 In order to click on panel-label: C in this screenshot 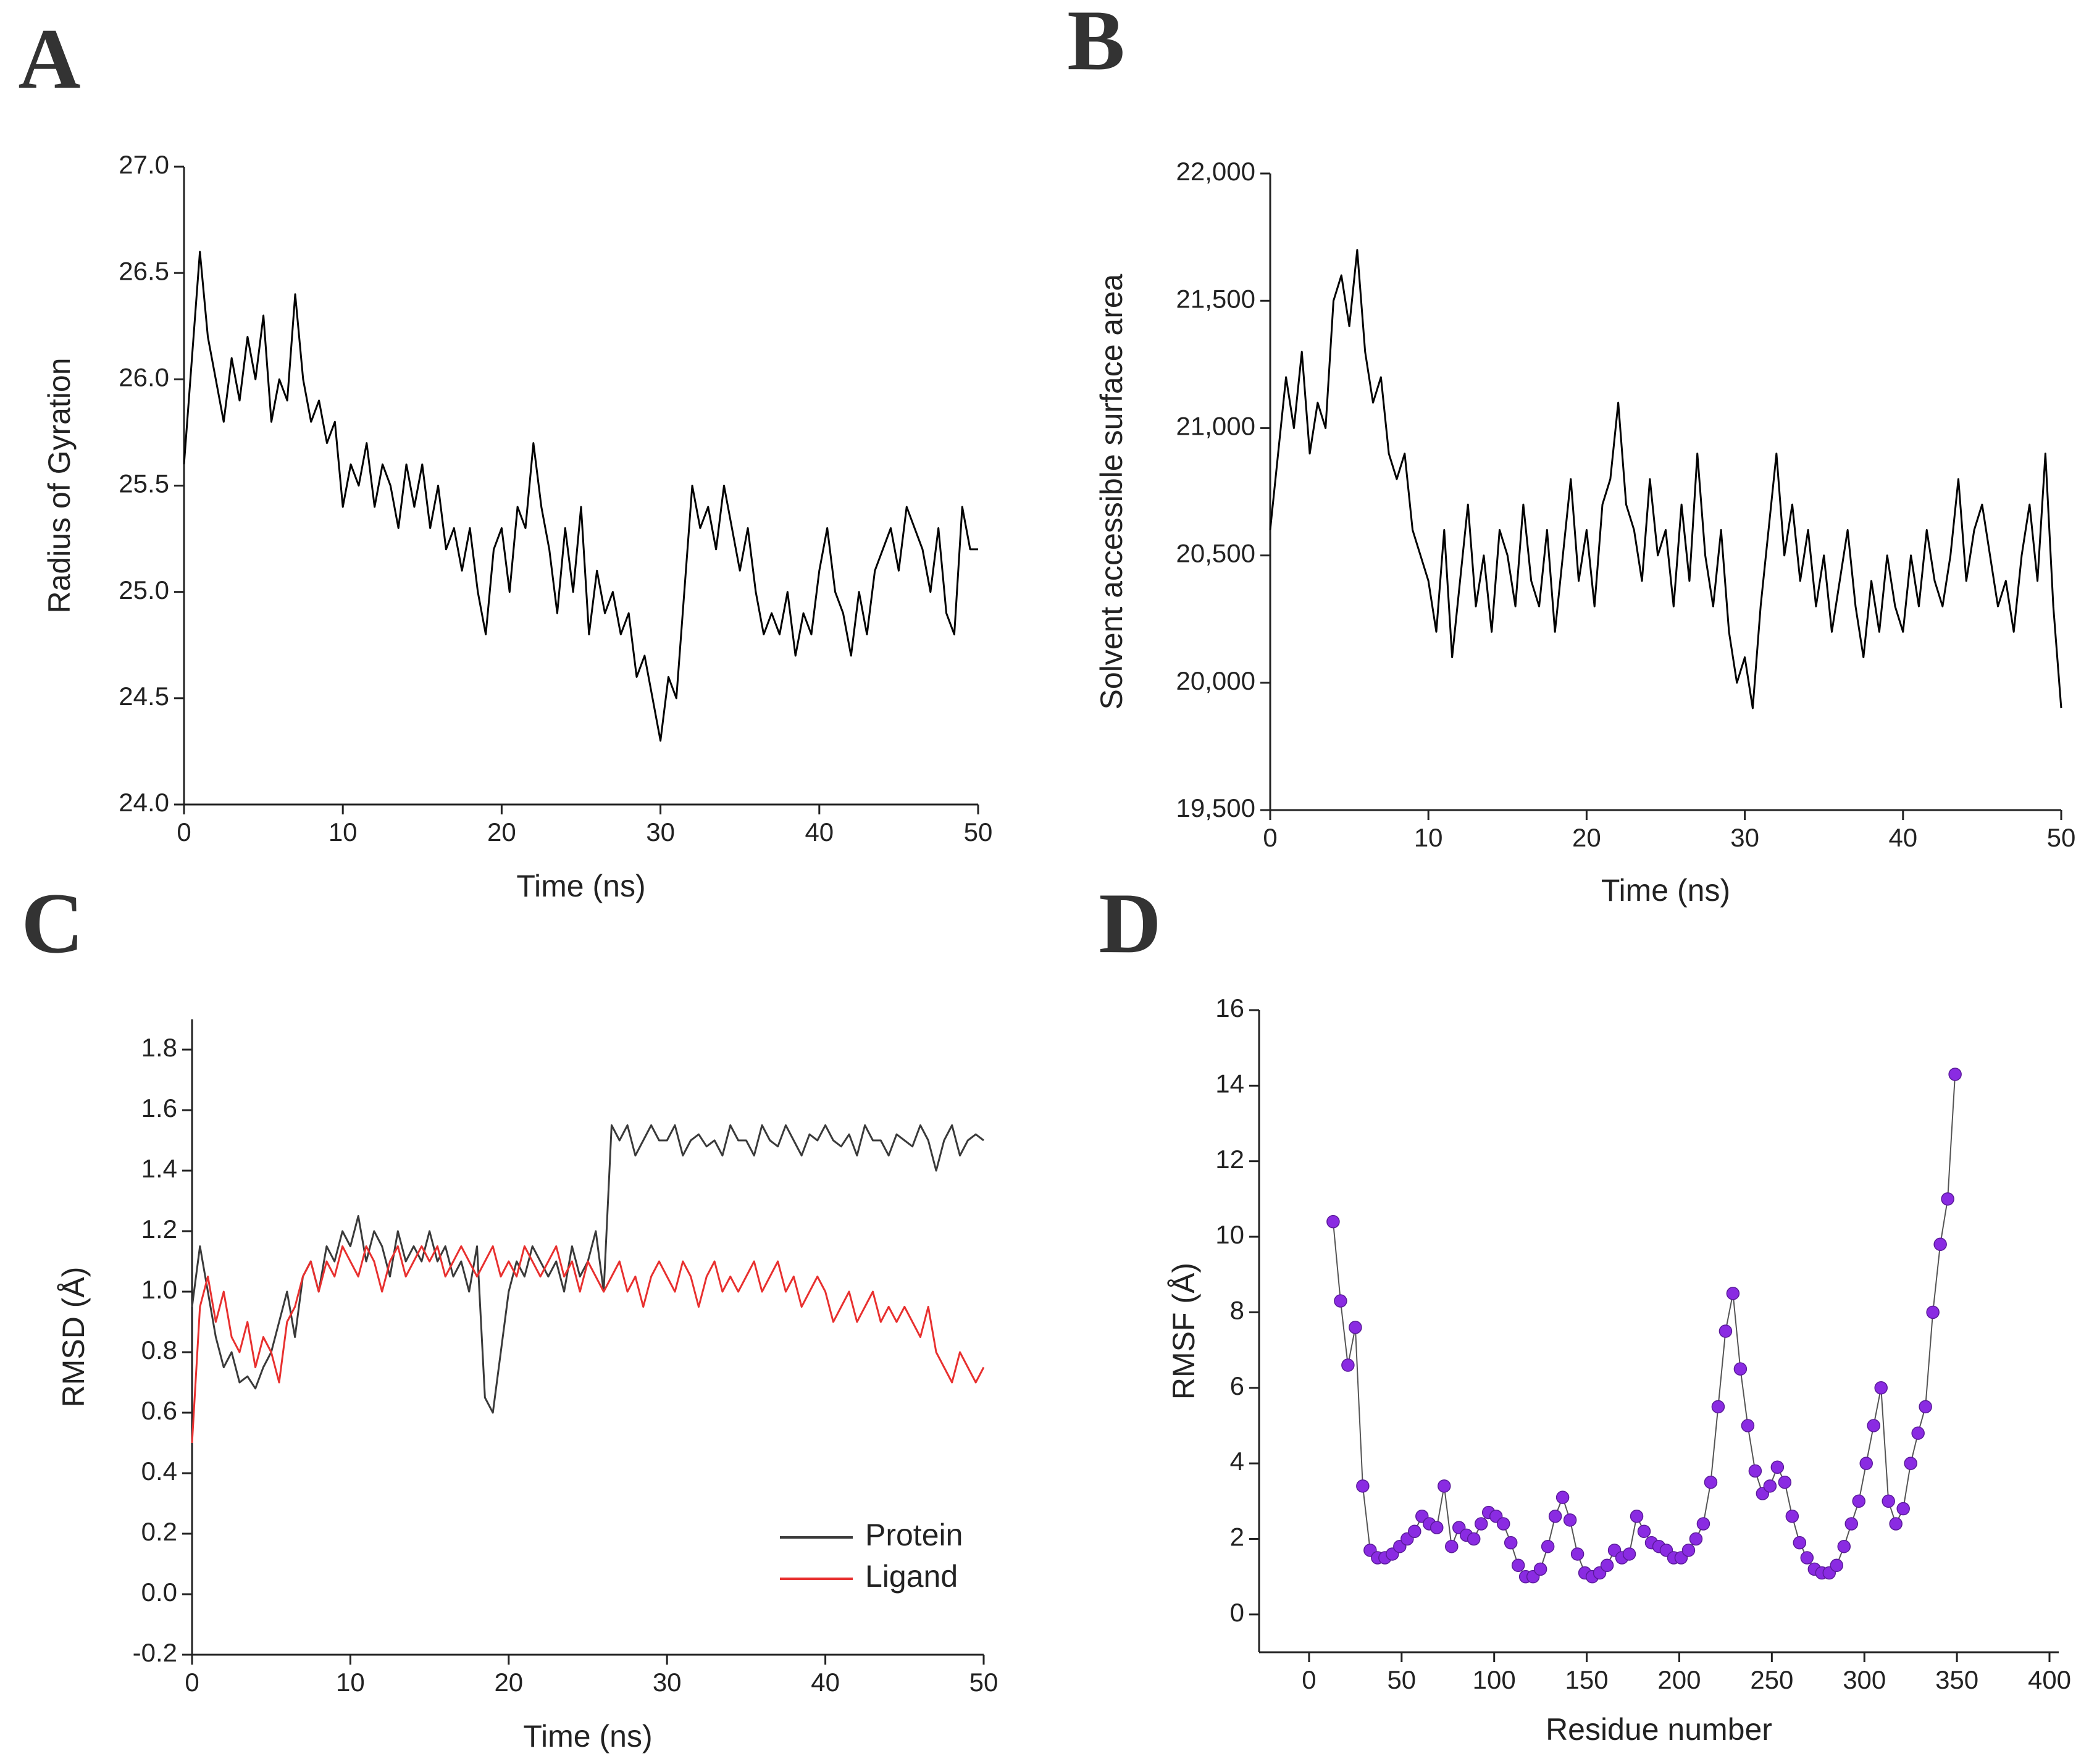, I will do `click(52, 923)`.